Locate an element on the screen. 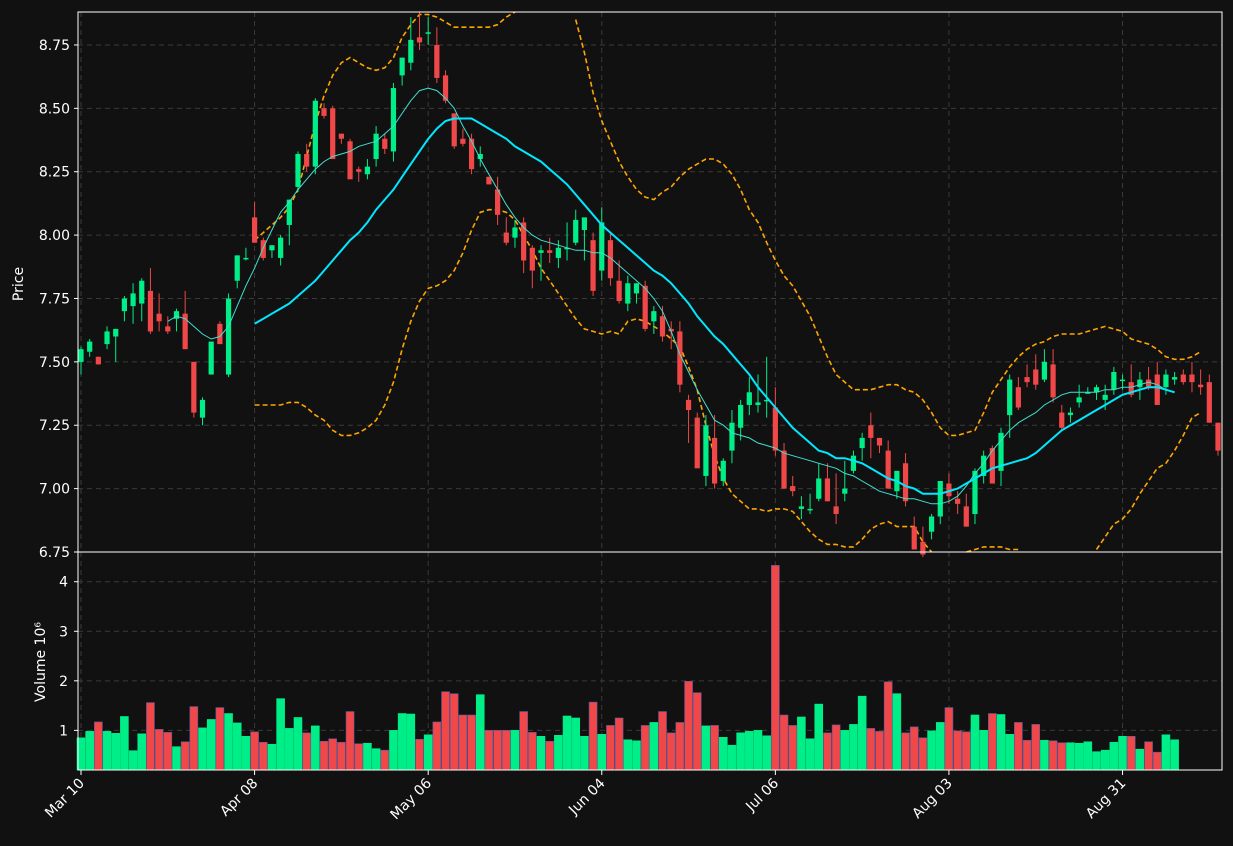 The width and height of the screenshot is (1233, 846). price-tick-label: 7.50 is located at coordinates (54, 363).